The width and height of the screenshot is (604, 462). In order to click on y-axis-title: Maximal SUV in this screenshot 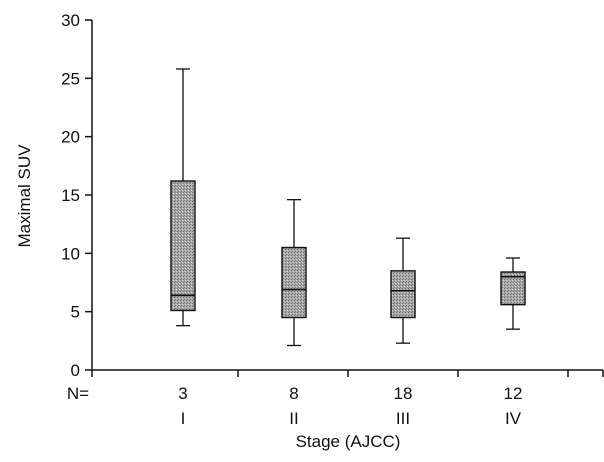, I will do `click(24, 196)`.